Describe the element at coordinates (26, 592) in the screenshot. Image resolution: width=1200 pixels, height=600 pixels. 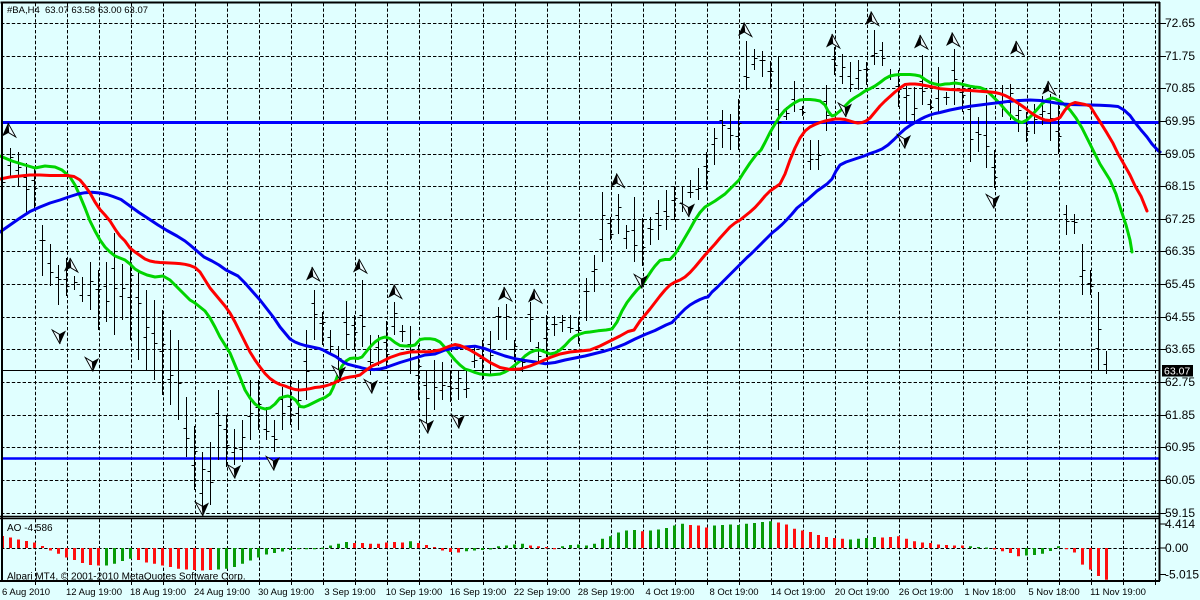
I see `svg-text: 6 Aug 2010` at that location.